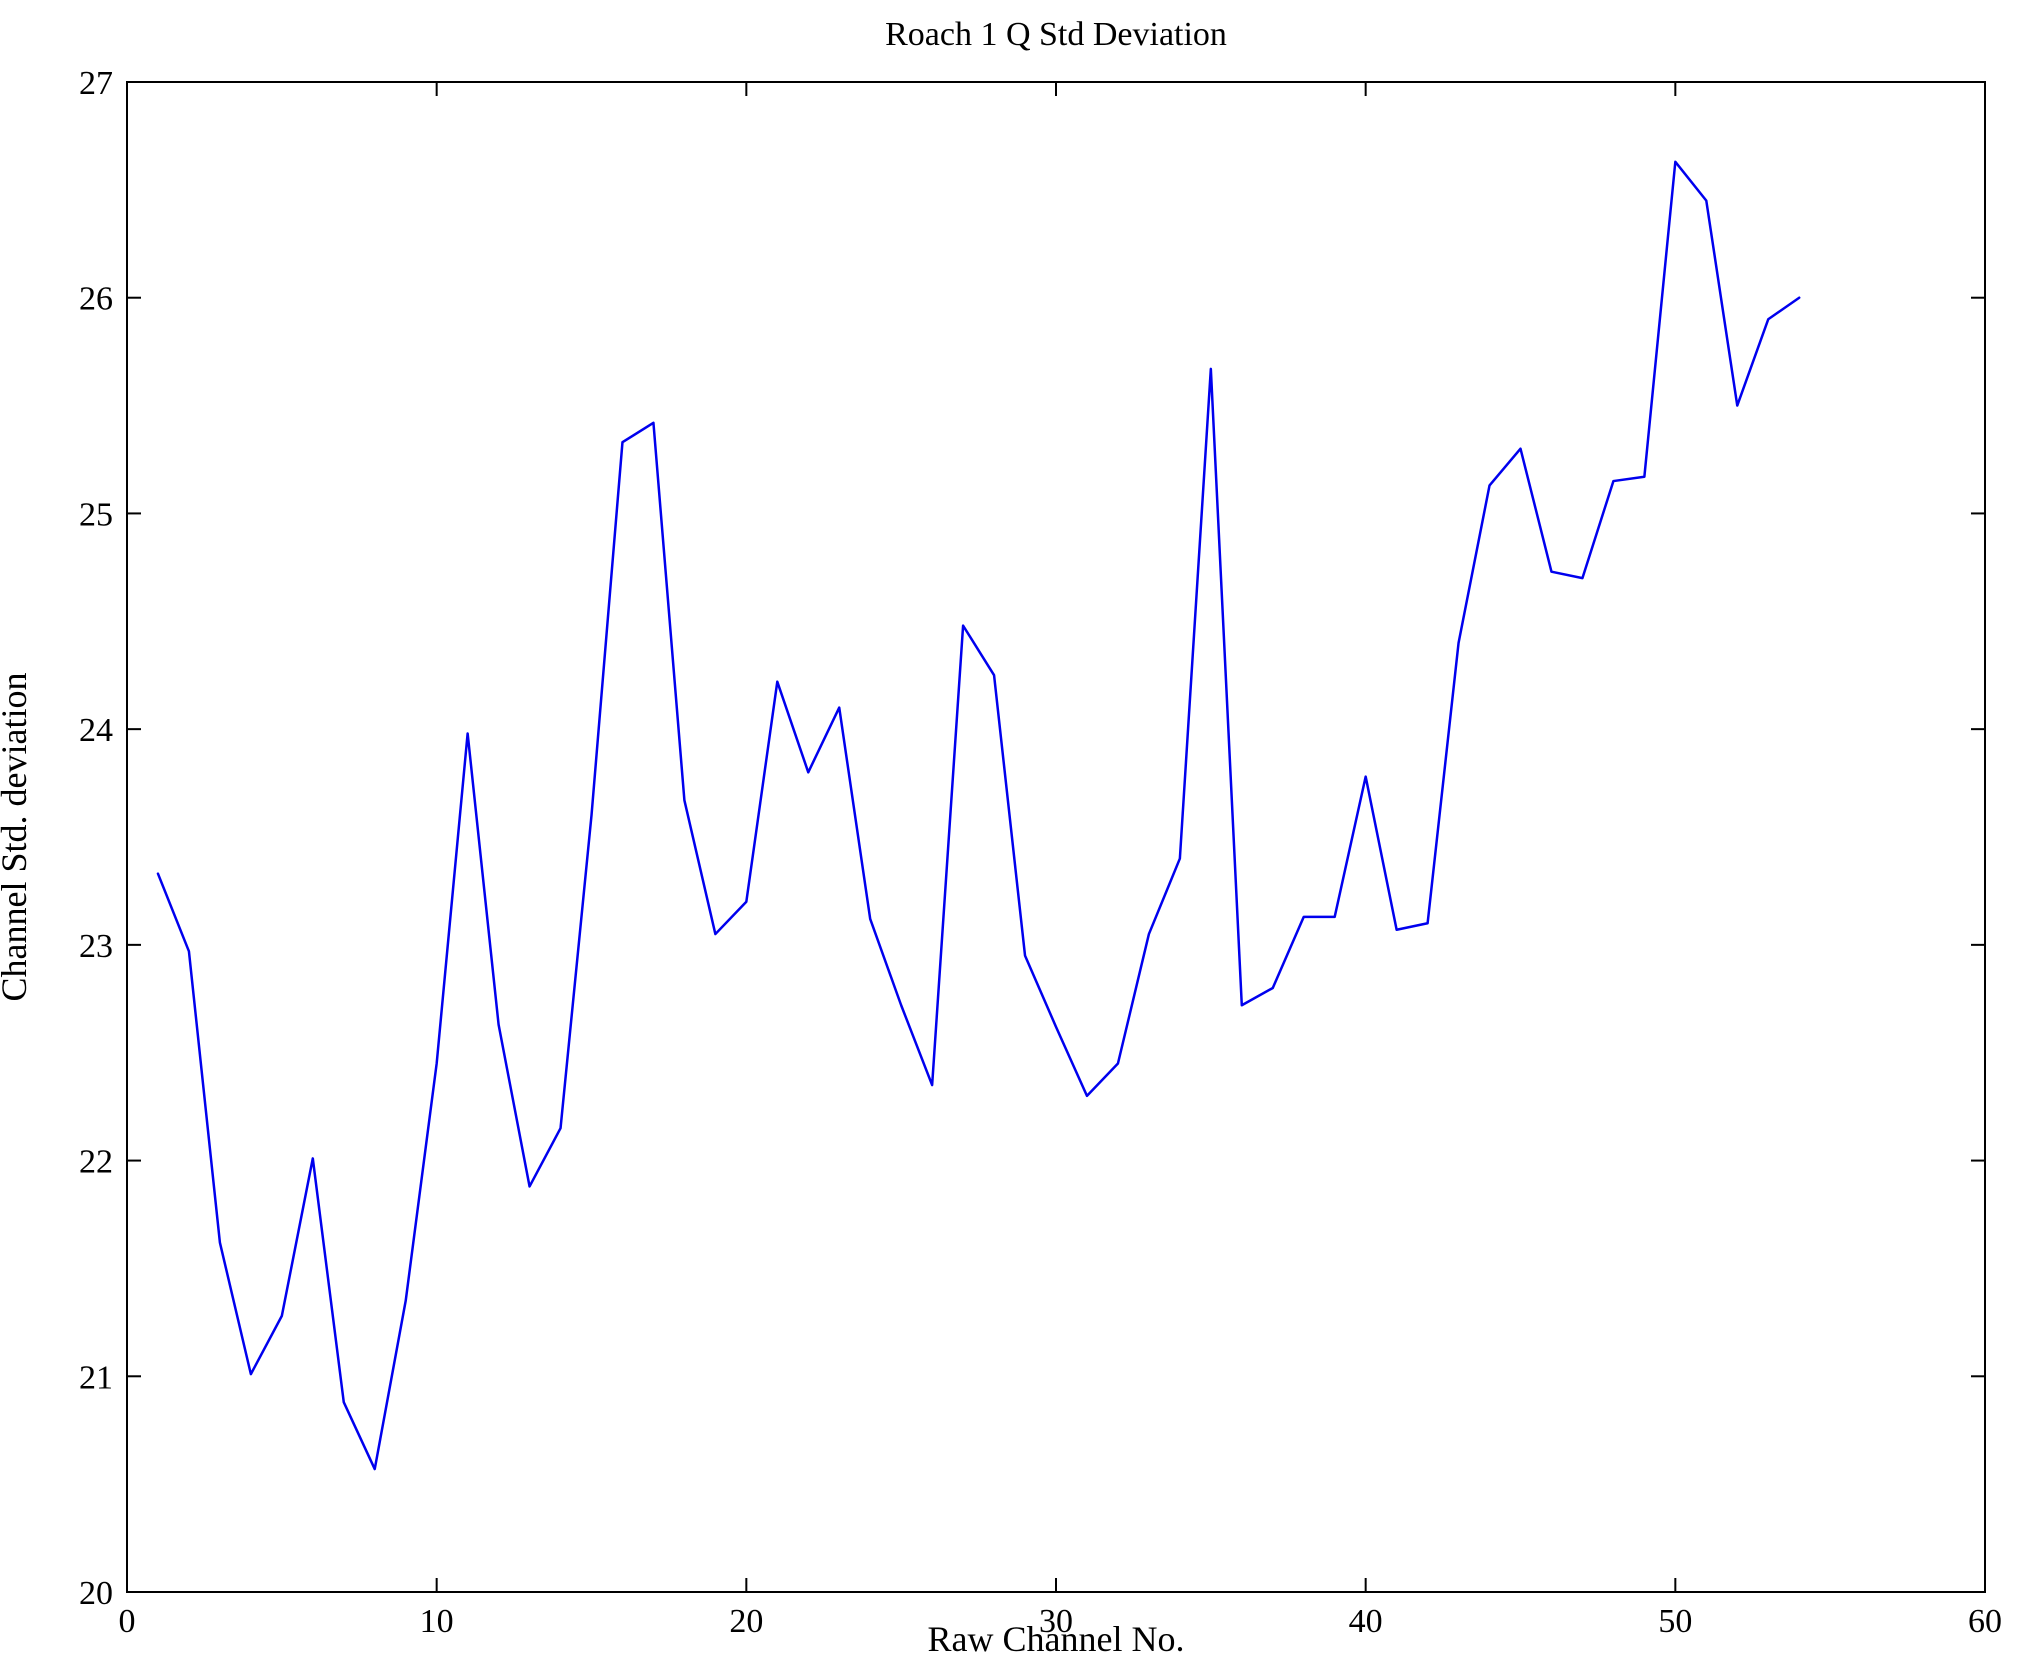 This screenshot has height=1671, width=2025. What do you see at coordinates (96, 730) in the screenshot?
I see `y-tick-label: 24` at bounding box center [96, 730].